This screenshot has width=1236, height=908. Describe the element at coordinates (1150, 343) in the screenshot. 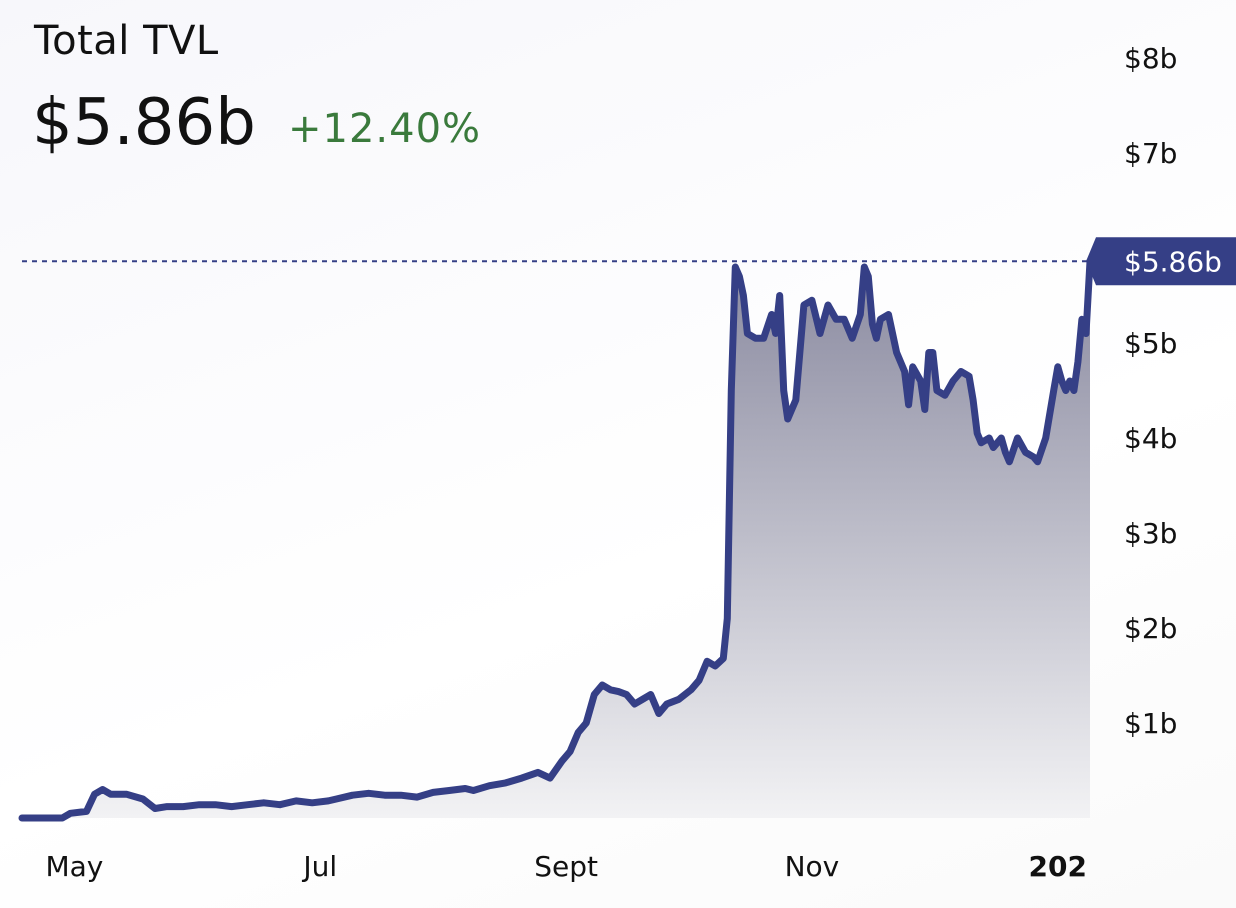

I see `y-tick-label: $5b` at that location.